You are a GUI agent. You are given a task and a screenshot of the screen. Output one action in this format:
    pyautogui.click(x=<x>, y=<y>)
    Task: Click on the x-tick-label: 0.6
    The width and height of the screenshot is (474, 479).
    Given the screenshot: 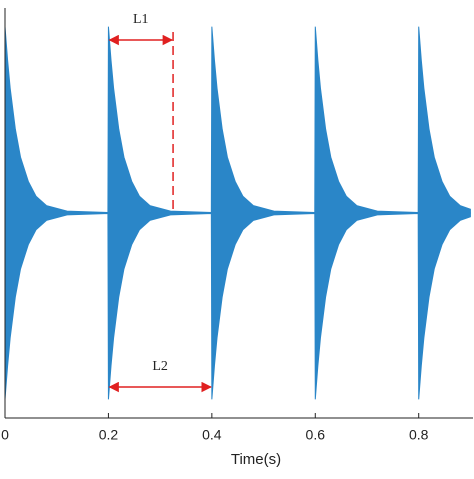 What is the action you would take?
    pyautogui.click(x=316, y=435)
    